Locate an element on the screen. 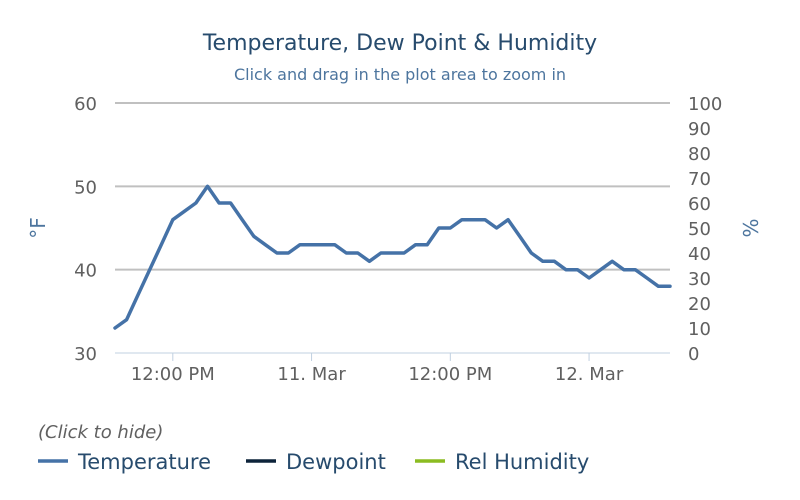  y-left-tick-label: 50 is located at coordinates (85, 187).